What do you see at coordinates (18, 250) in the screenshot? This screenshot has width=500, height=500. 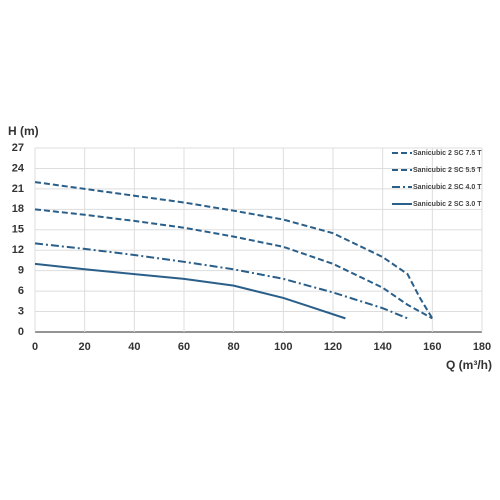 I see `y-tick-label: 12` at bounding box center [18, 250].